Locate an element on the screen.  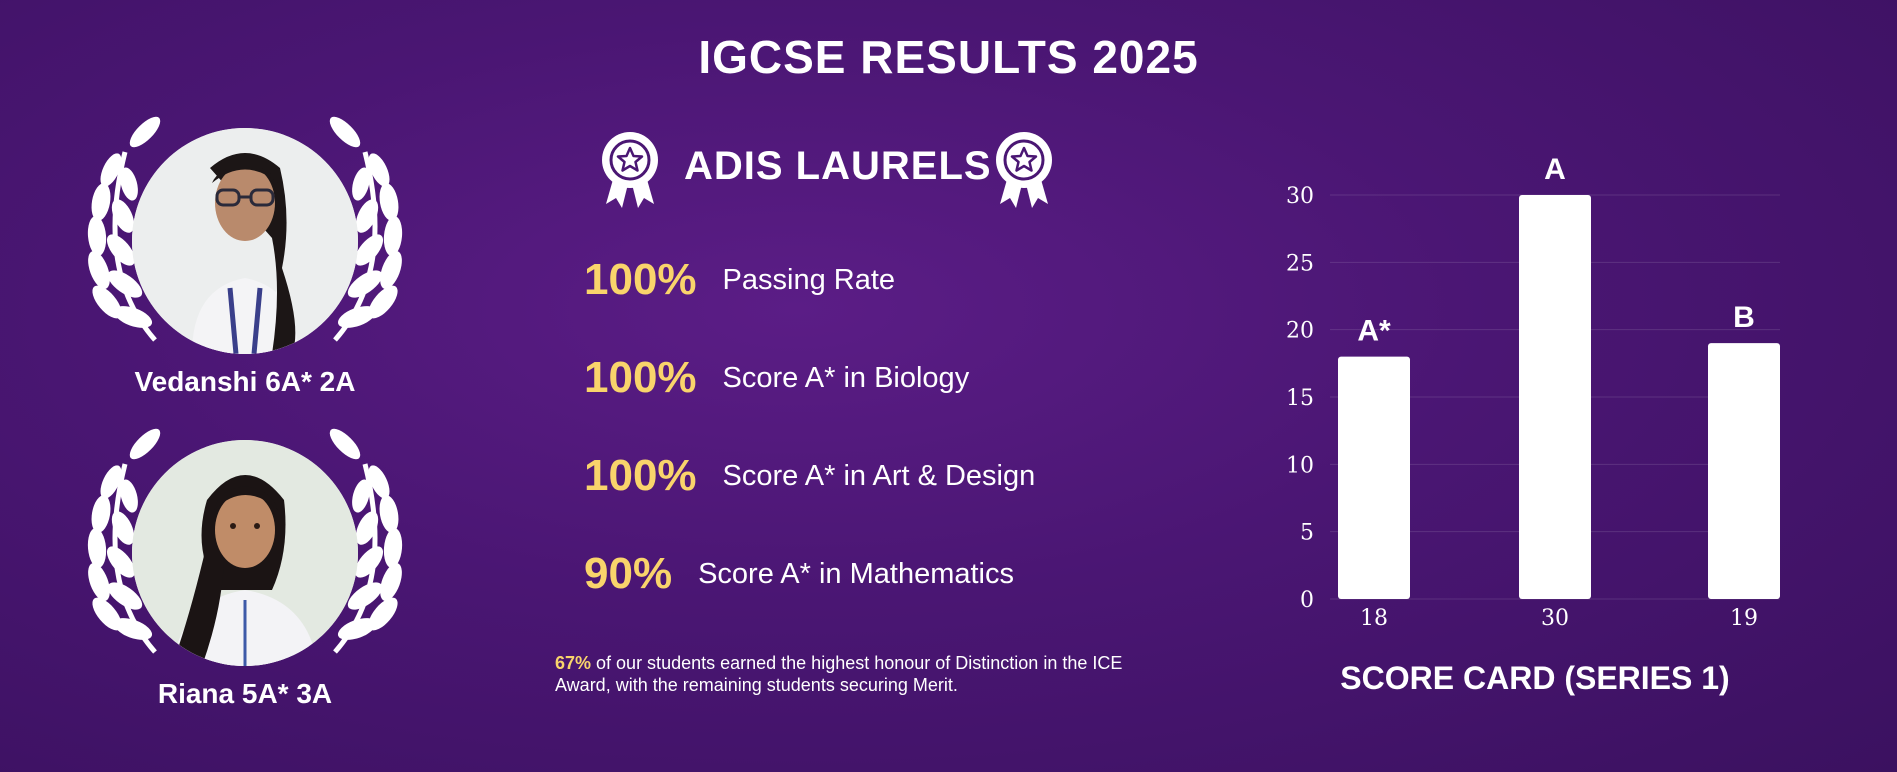
y-tick-label: 15 is located at coordinates (1300, 398).